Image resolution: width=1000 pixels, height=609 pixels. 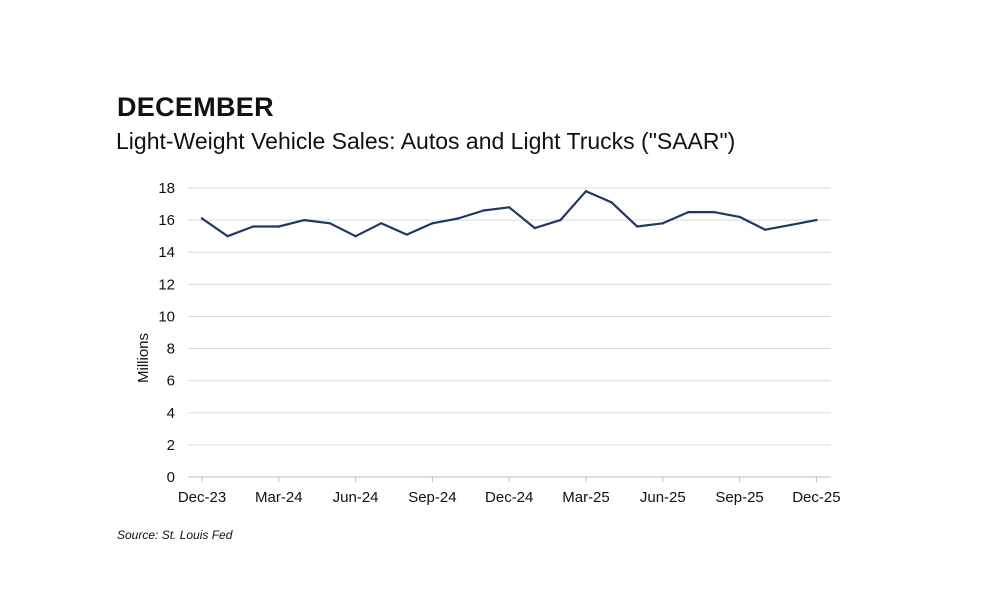 I want to click on x-tick-label: Dec-24, so click(x=509, y=497).